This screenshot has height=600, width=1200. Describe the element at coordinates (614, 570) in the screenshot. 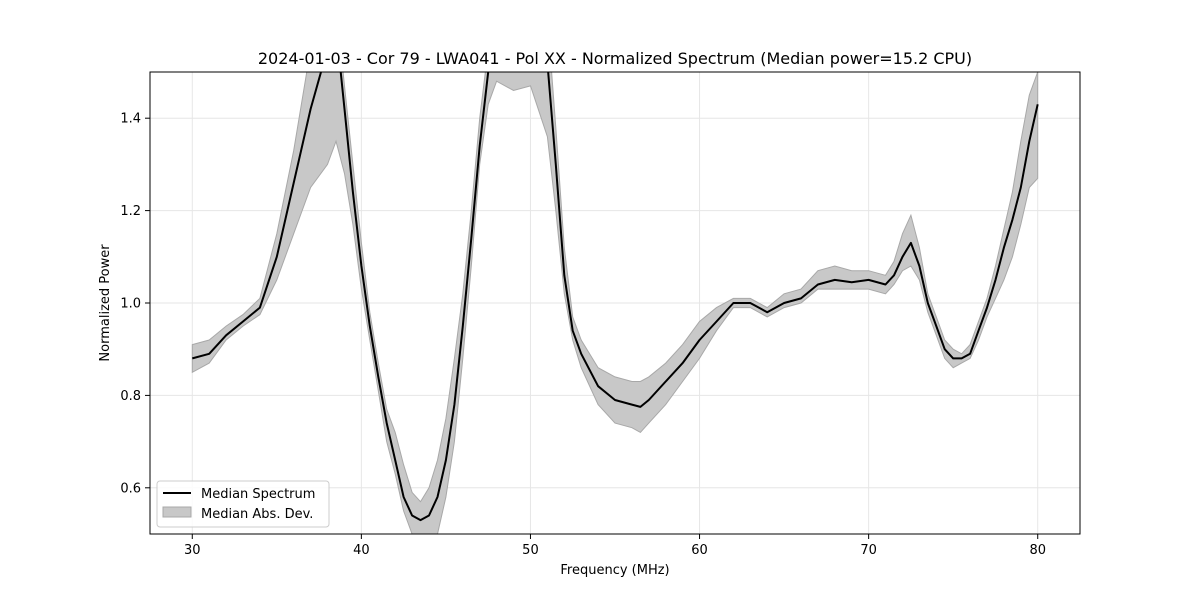

I see `x-axis-label: Frequency (MHz)` at that location.